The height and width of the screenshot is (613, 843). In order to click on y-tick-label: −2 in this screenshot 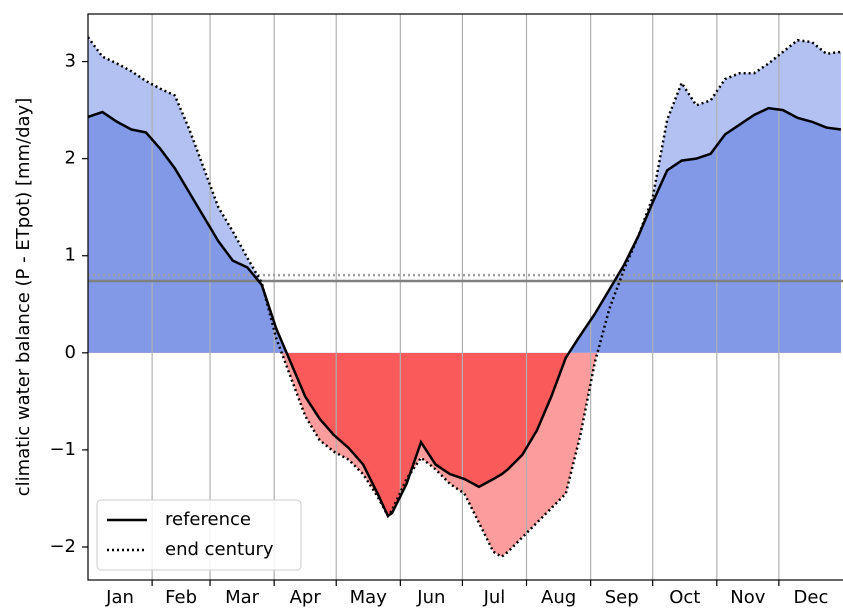, I will do `click(62, 546)`.